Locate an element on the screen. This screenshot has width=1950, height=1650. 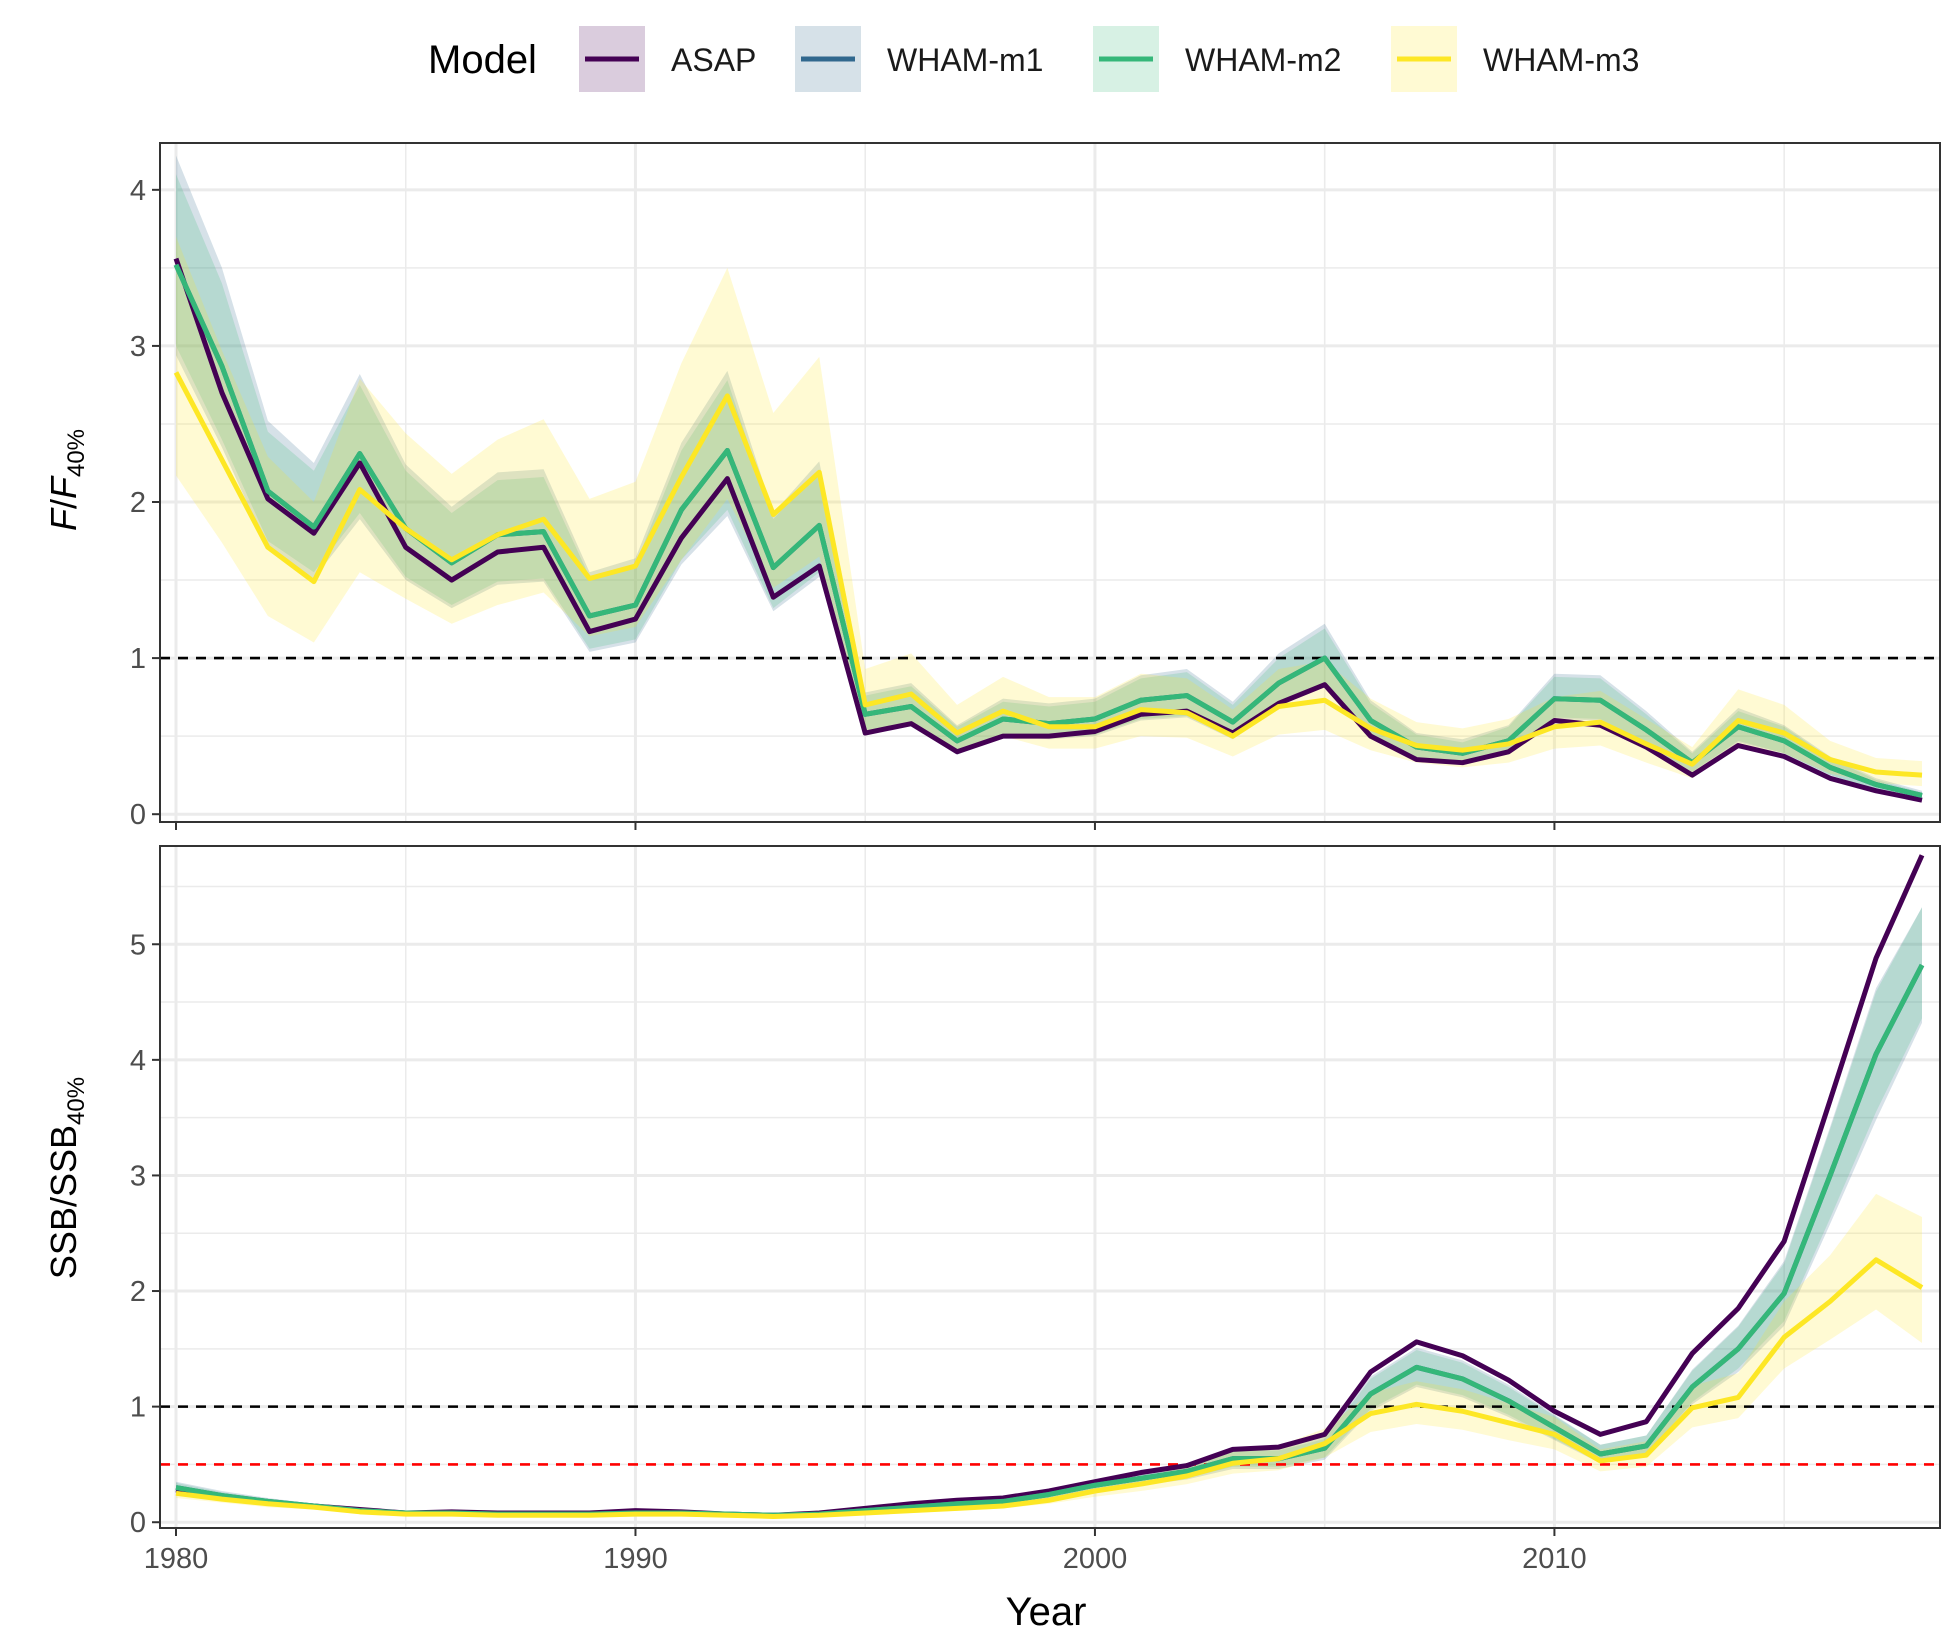
legend-label-wham-m1: WHAM-m1 is located at coordinates (965, 60).